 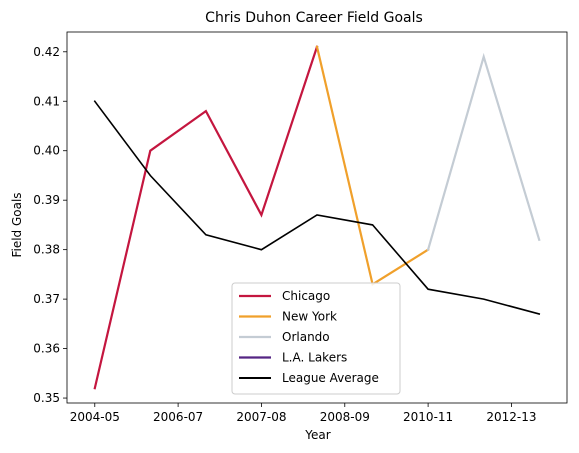 I want to click on x-axis-label: Year, so click(x=317, y=435).